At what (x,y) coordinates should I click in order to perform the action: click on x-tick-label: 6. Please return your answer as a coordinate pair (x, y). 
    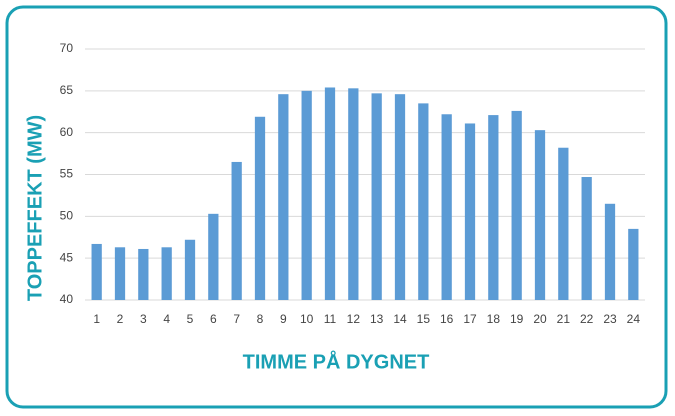
    Looking at the image, I should click on (213, 319).